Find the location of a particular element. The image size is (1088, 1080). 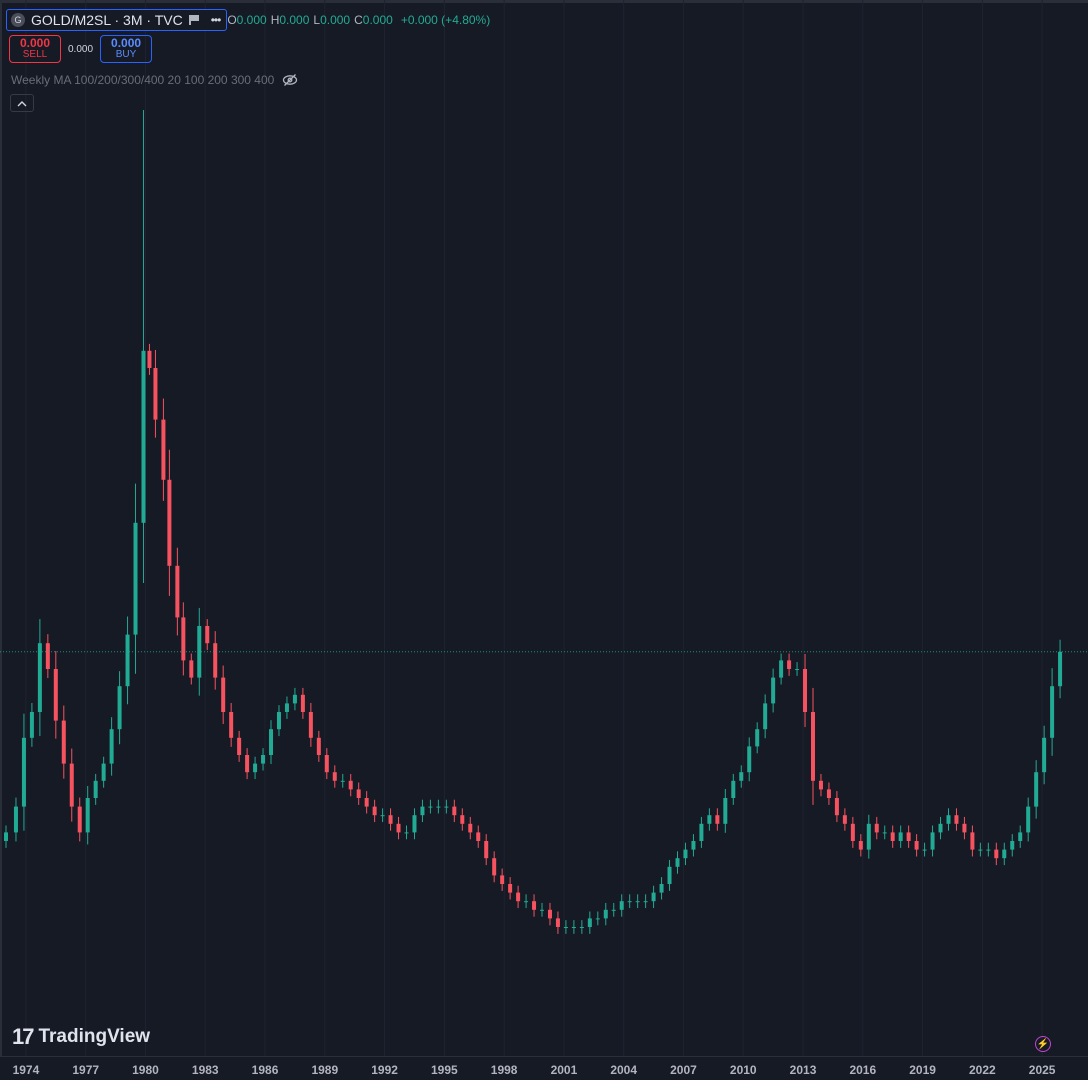

eye-off-icon is located at coordinates (290, 80).